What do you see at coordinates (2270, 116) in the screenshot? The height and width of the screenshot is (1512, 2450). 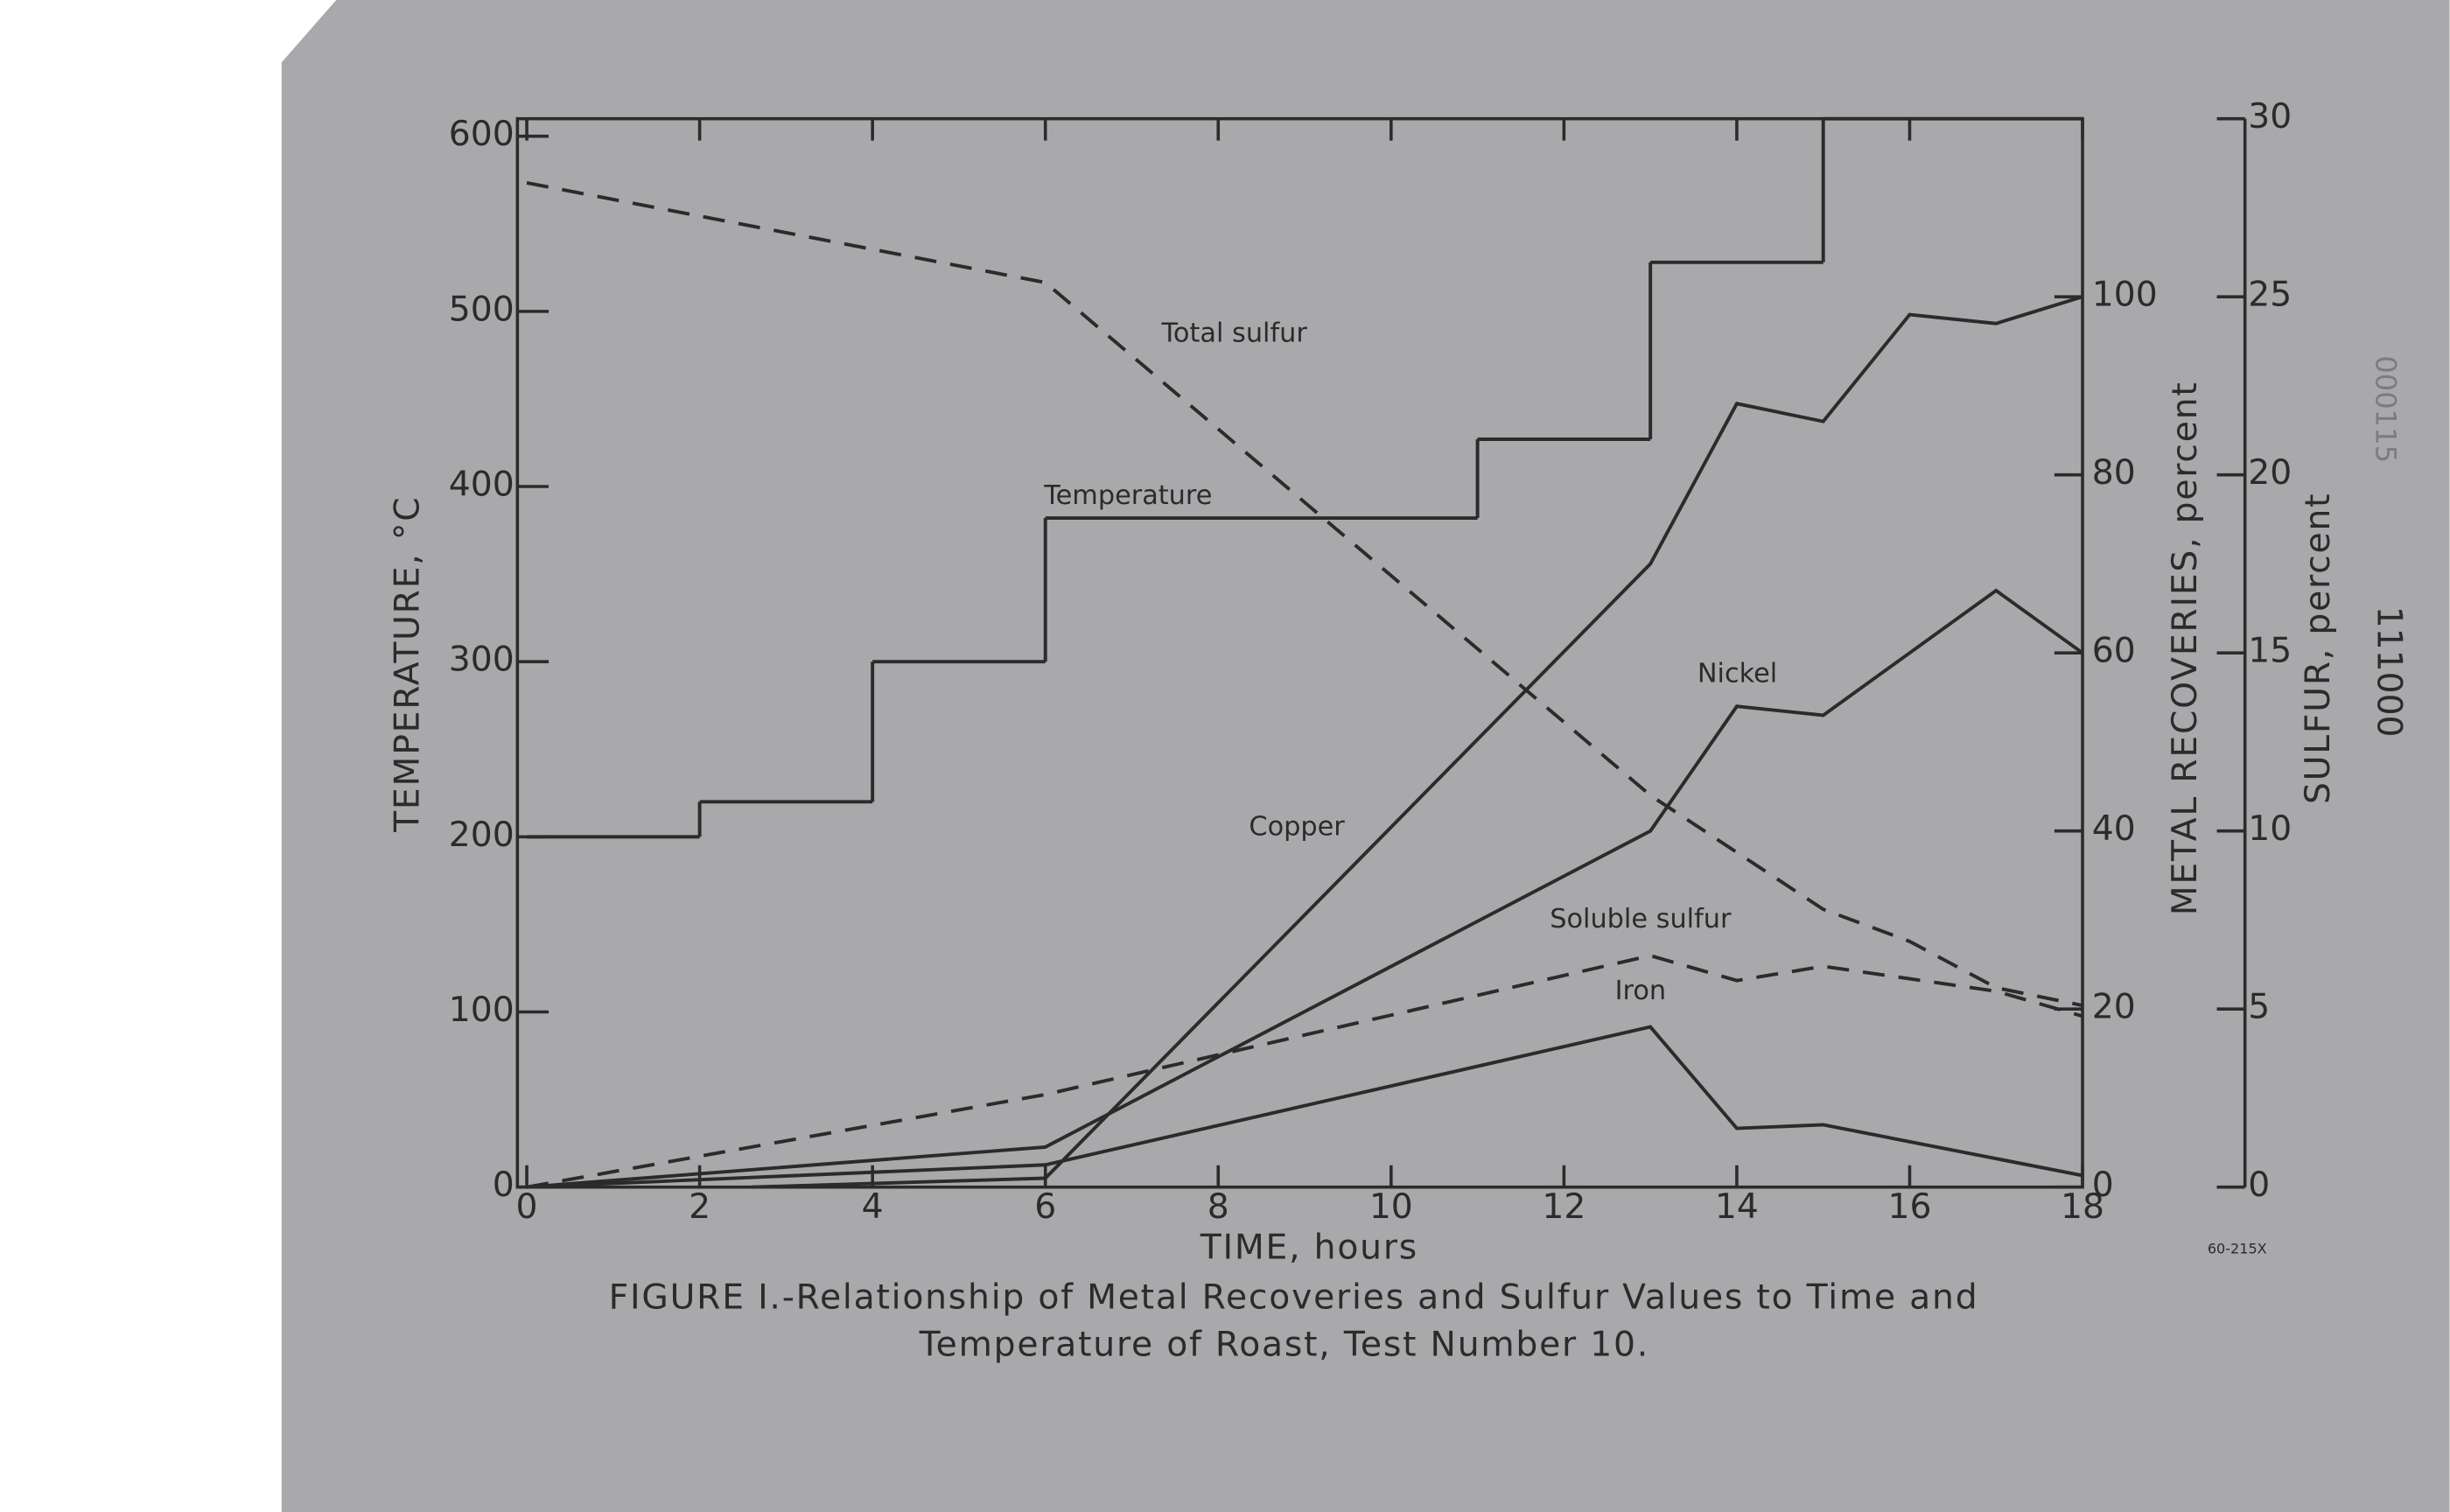 I see `y3-tick-label: 30` at bounding box center [2270, 116].